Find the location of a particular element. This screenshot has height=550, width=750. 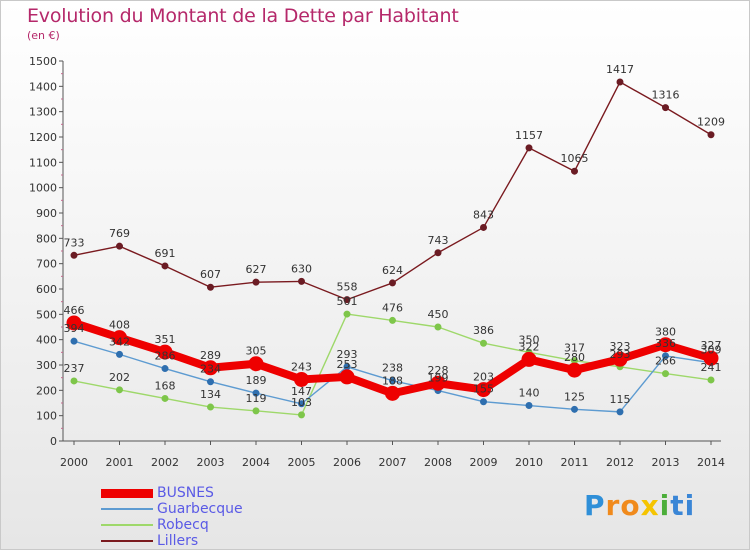

legend-label-lillers: Lillers is located at coordinates (178, 541).